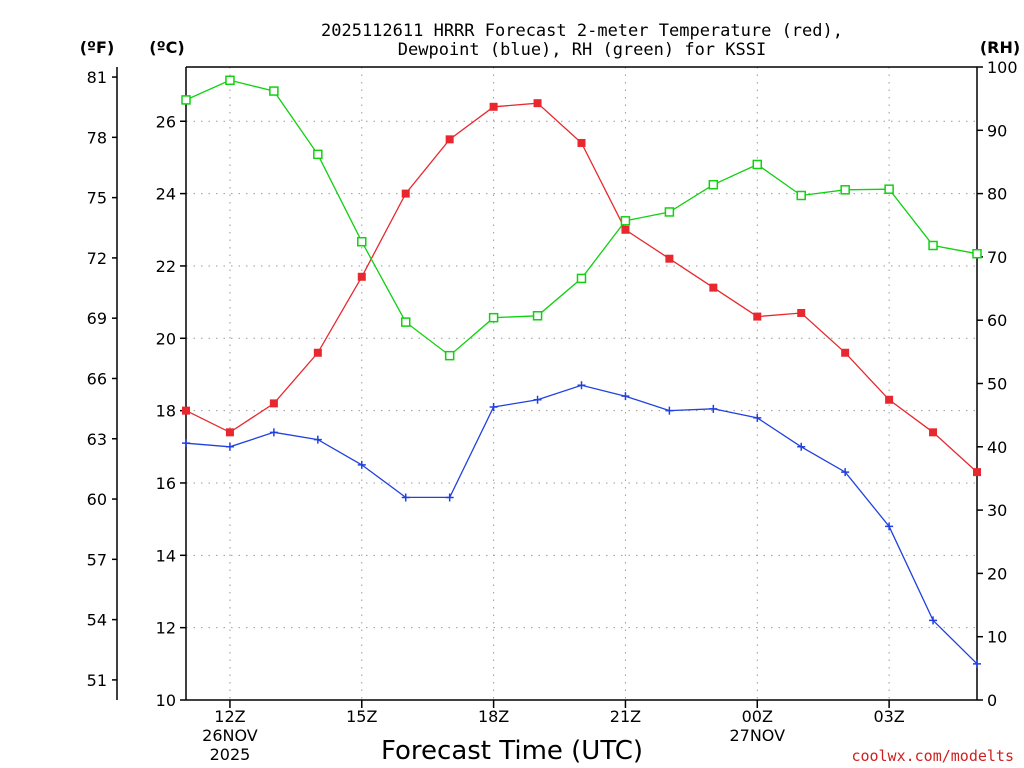 Image resolution: width=1024 pixels, height=768 pixels. Describe the element at coordinates (97, 77) in the screenshot. I see `fahrenheit-tick-label: 81` at that location.